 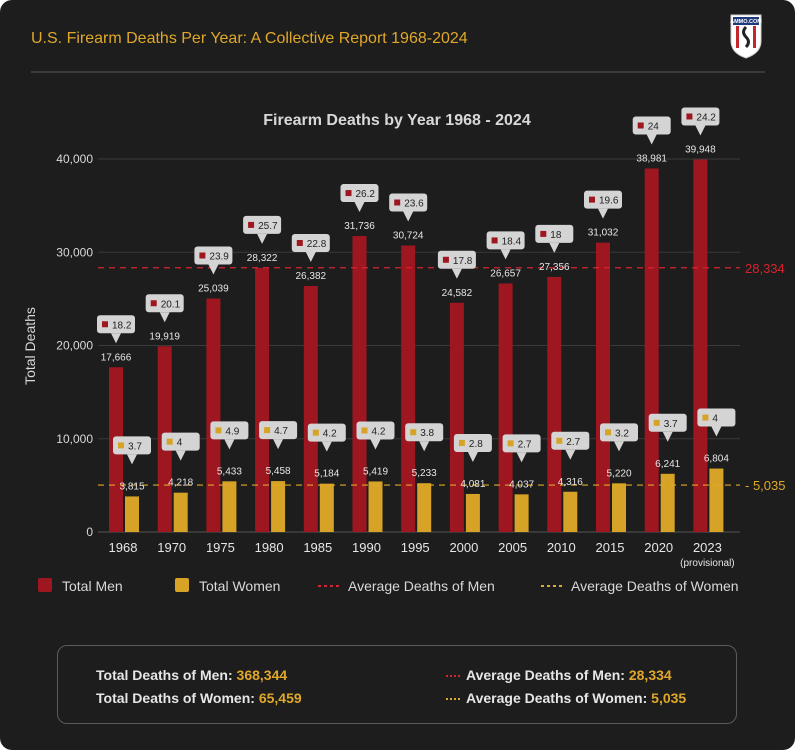 What do you see at coordinates (397, 120) in the screenshot?
I see `chart-title: Firearm Deaths by Year 1968 - 2024` at bounding box center [397, 120].